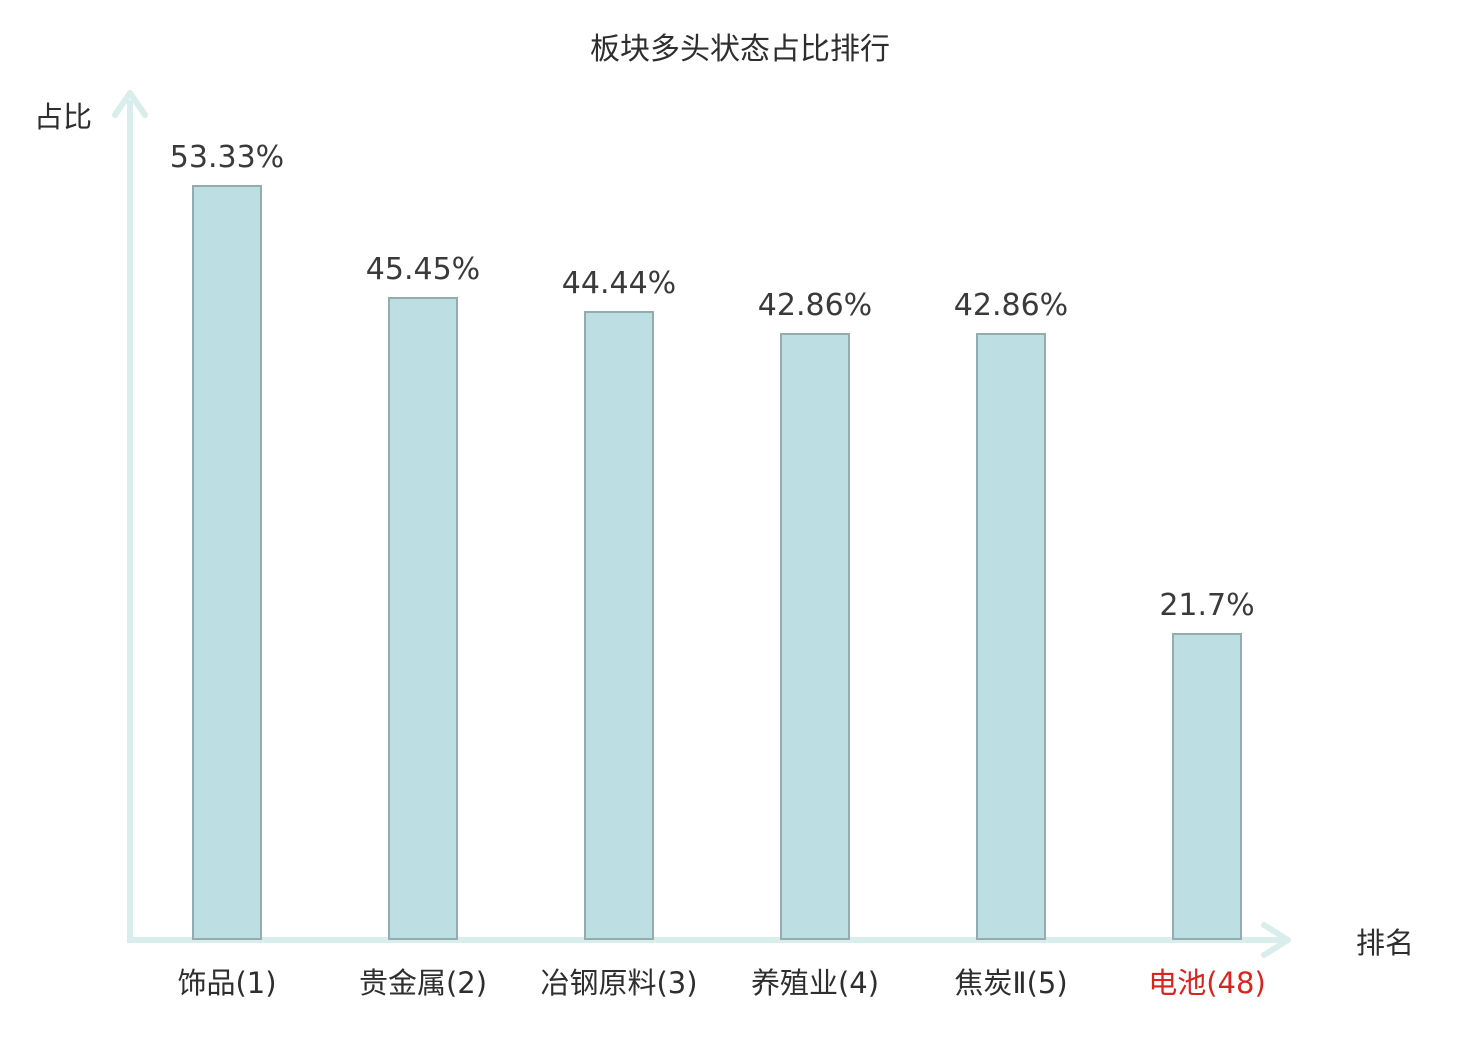  Describe the element at coordinates (1385, 943) in the screenshot. I see `x-axis-label: 排名` at that location.